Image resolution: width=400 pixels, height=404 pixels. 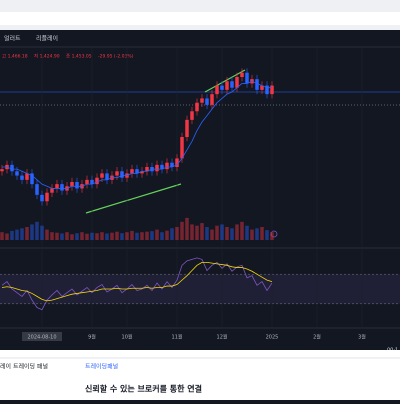 I want to click on panel-heading: 신뢰할 수 있는 브로커를 통한 연결, so click(x=143, y=389).